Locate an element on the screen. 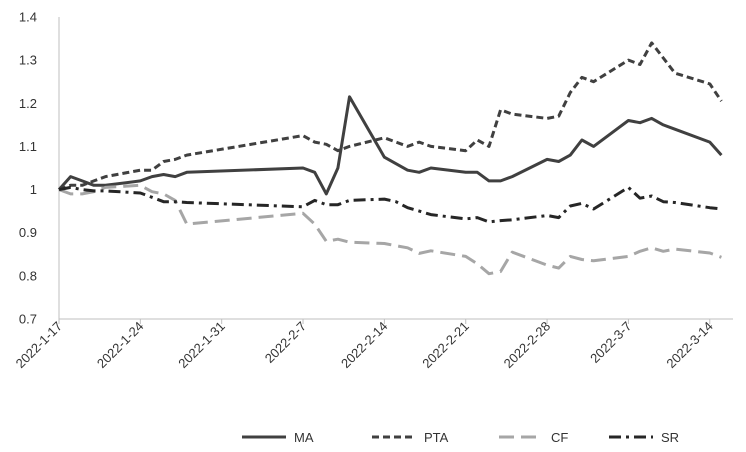 The width and height of the screenshot is (746, 452). x-tick-label: 2022-1-31 is located at coordinates (201, 345).